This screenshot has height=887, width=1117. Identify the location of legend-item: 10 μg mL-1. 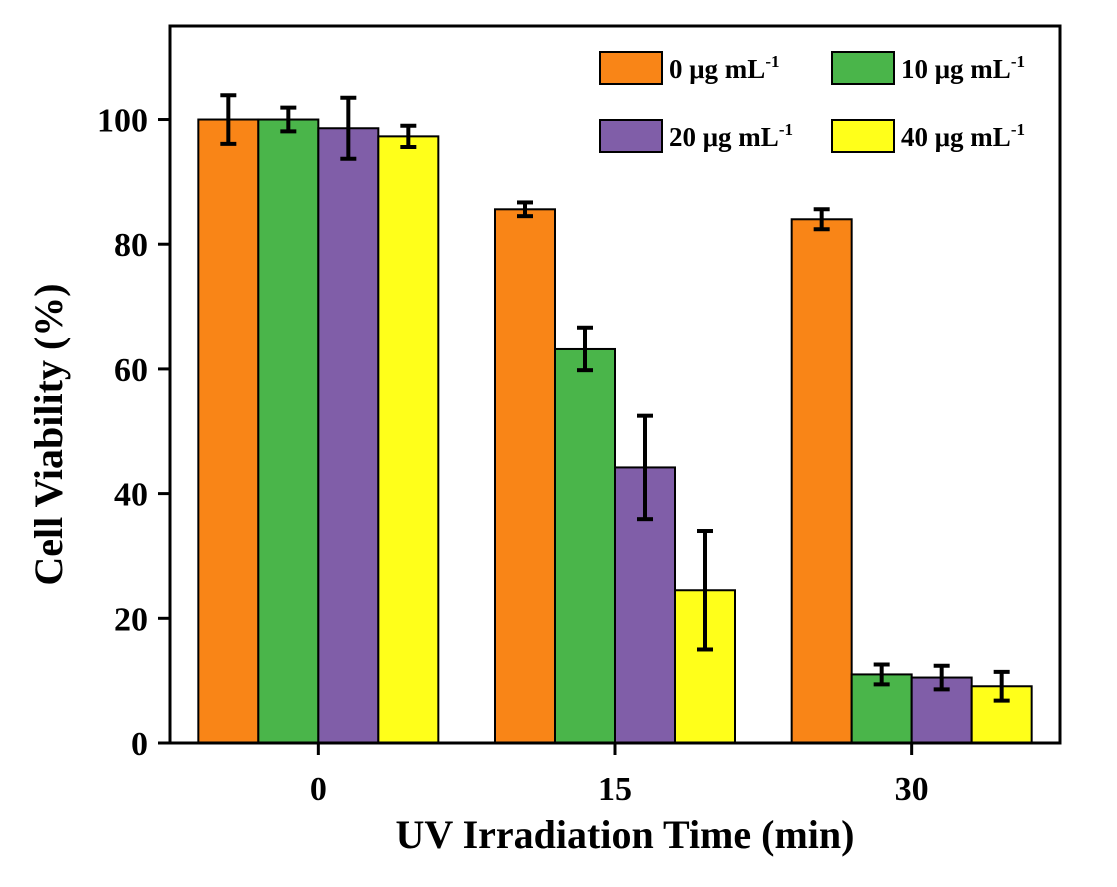
(928, 68).